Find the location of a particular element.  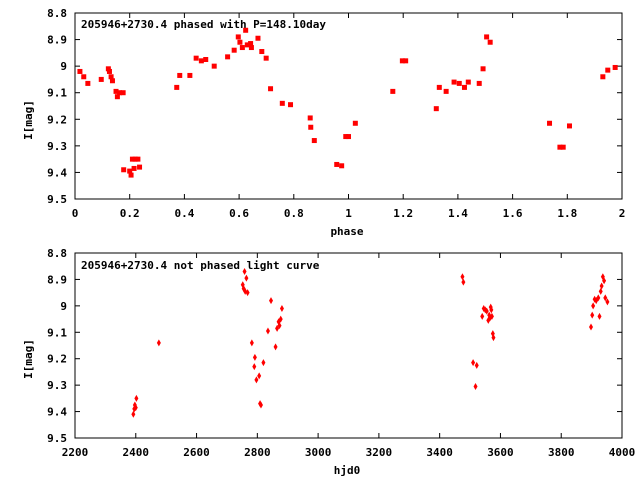

phased-chart-ylabel: I[mag] is located at coordinates (28, 120).